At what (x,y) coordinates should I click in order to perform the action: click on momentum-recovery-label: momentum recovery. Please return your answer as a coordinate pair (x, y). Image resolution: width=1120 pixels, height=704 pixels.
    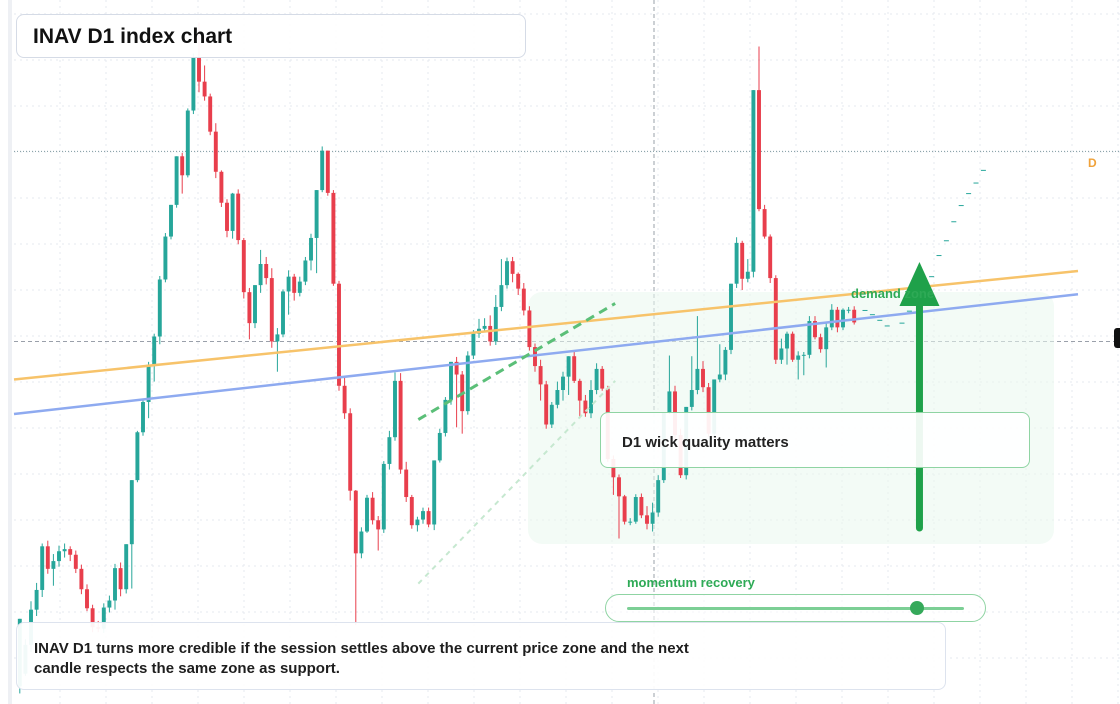
    Looking at the image, I should click on (691, 582).